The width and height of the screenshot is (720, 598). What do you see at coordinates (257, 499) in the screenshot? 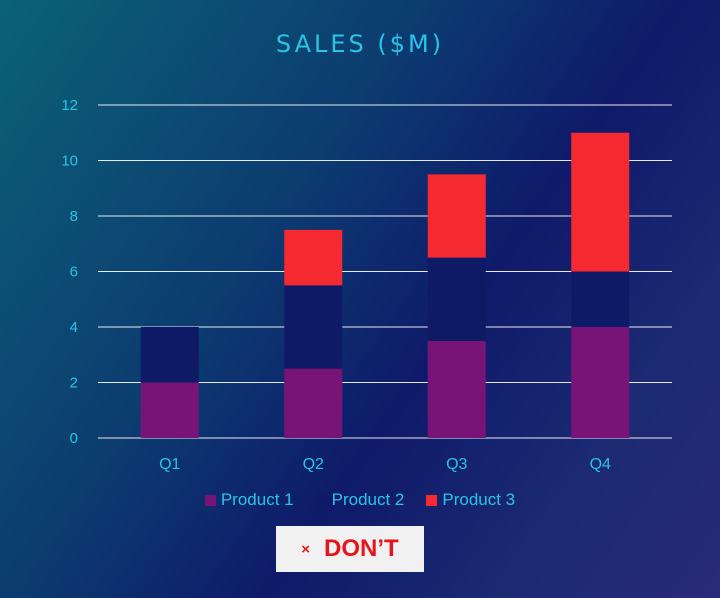
I see `legend-label-product-1: Product 1` at bounding box center [257, 499].